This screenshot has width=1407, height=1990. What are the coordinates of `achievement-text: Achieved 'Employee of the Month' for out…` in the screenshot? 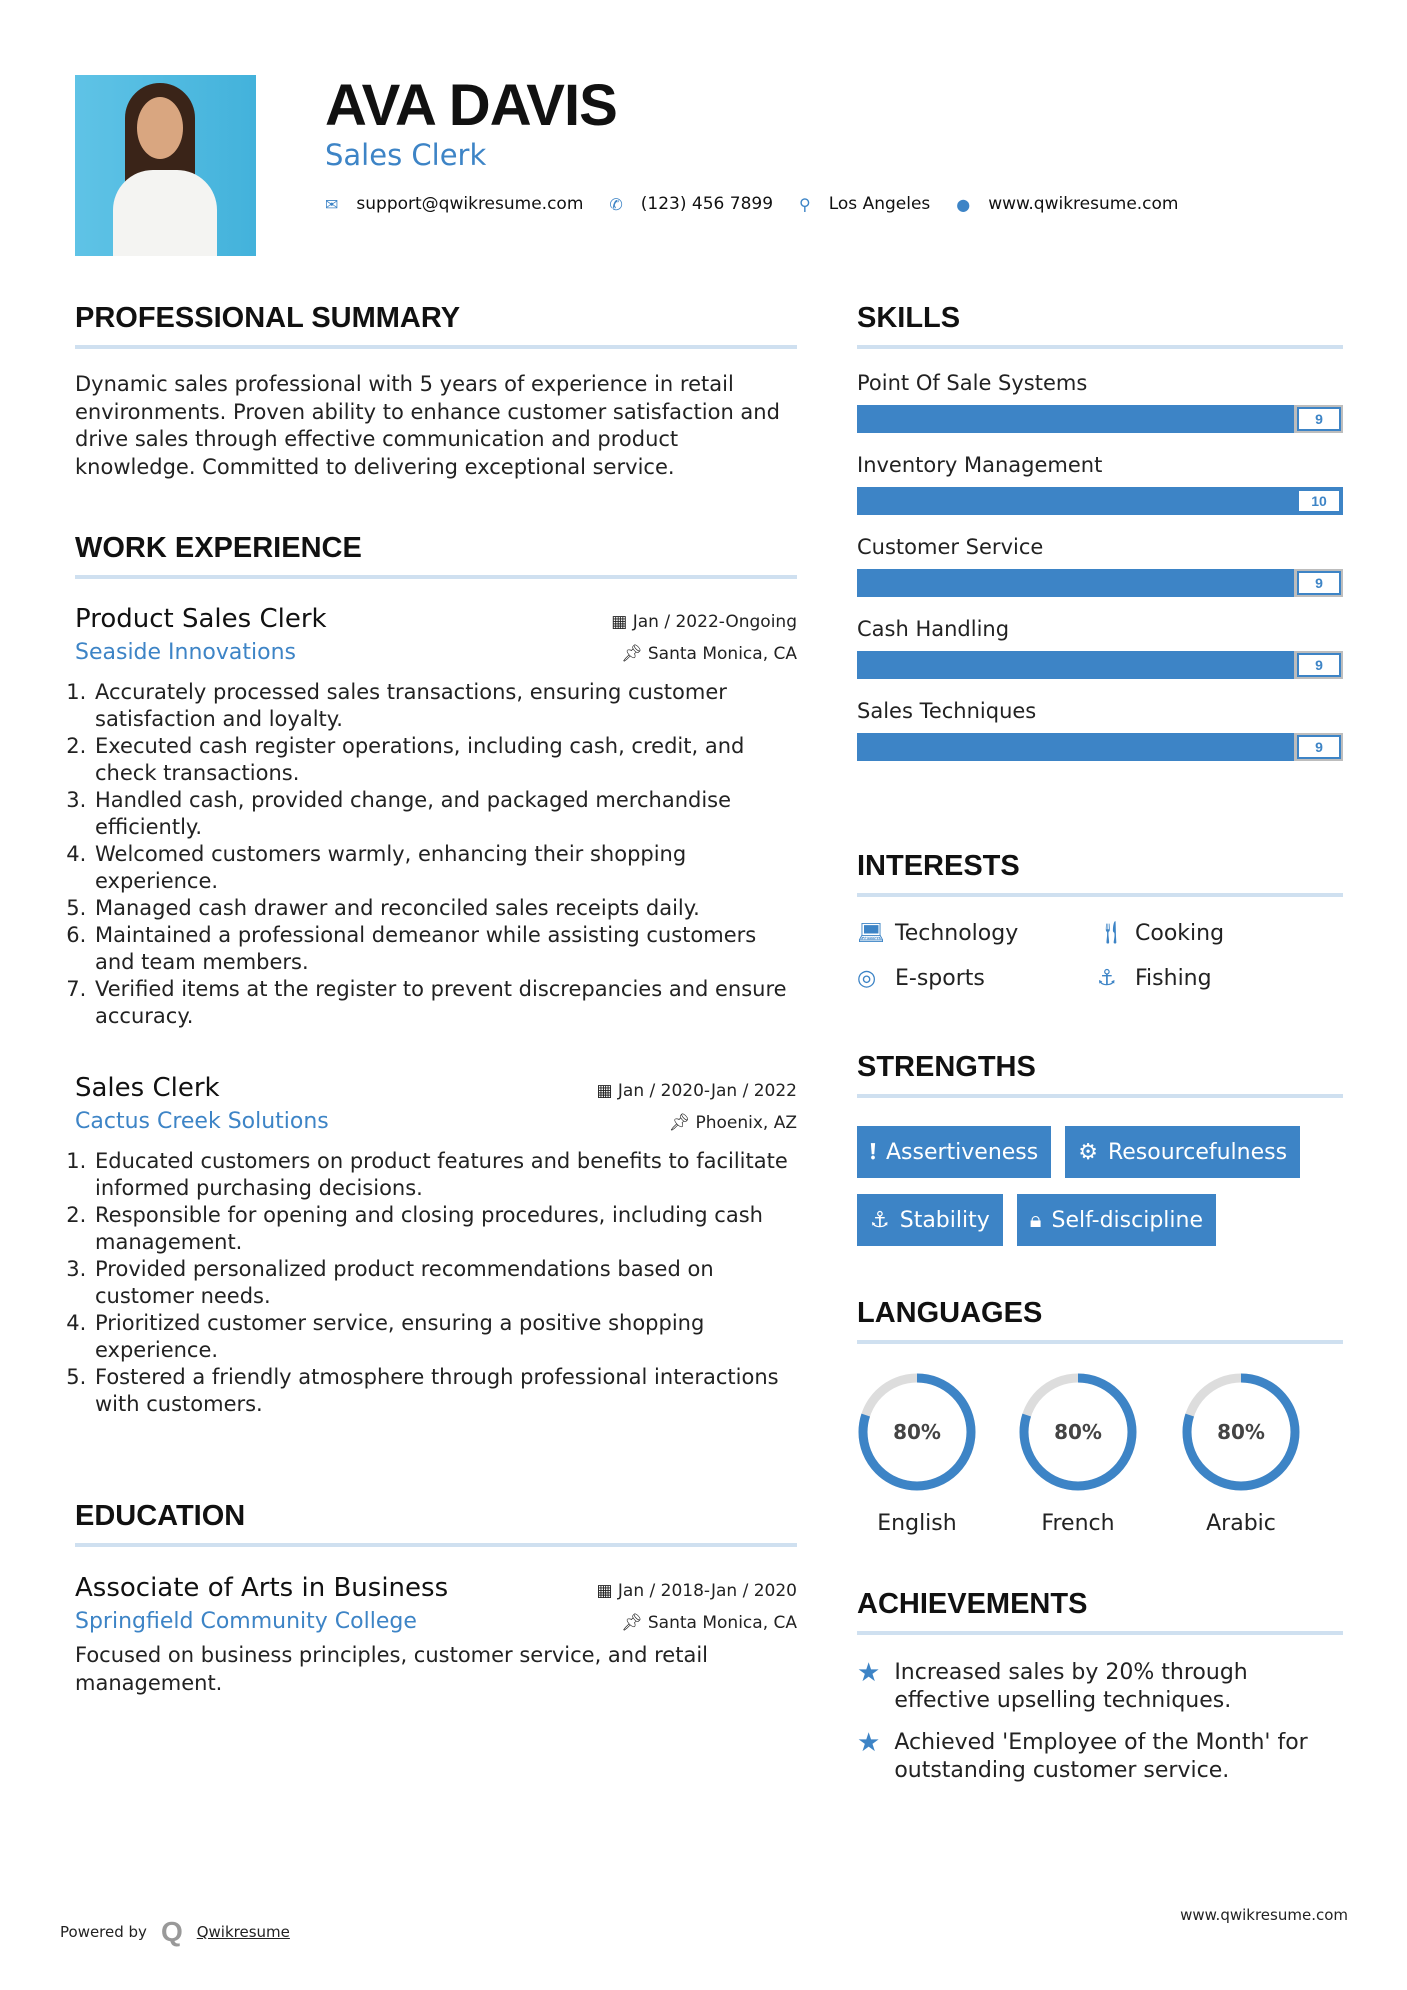 It's located at (1101, 1756).